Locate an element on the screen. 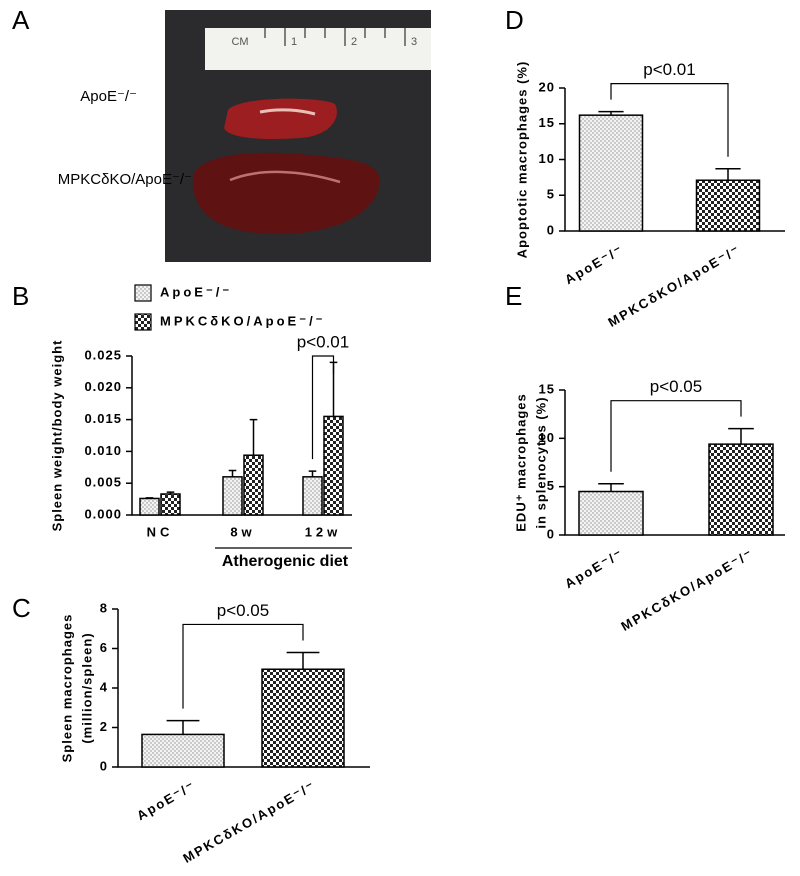 This screenshot has width=800, height=876. x-axis-label: Atherogenic diet is located at coordinates (285, 561).